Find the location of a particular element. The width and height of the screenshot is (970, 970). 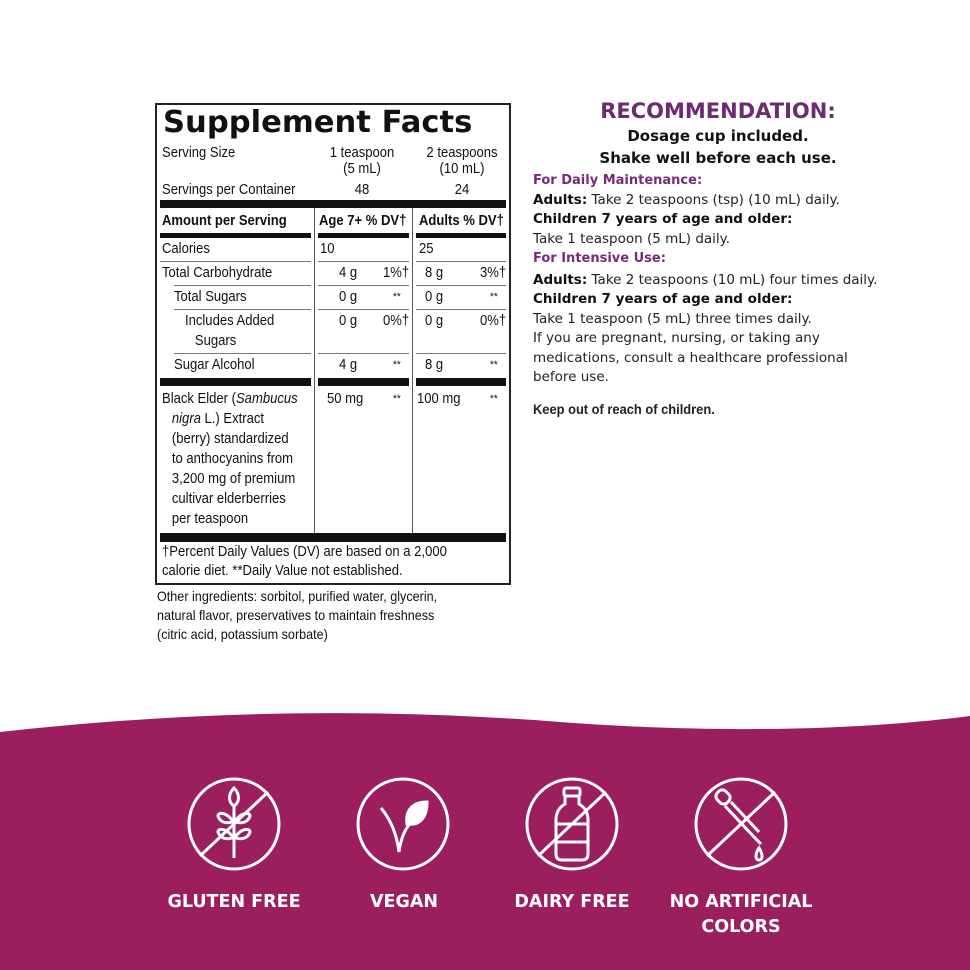

elder-adult-dv: ** is located at coordinates (494, 399).